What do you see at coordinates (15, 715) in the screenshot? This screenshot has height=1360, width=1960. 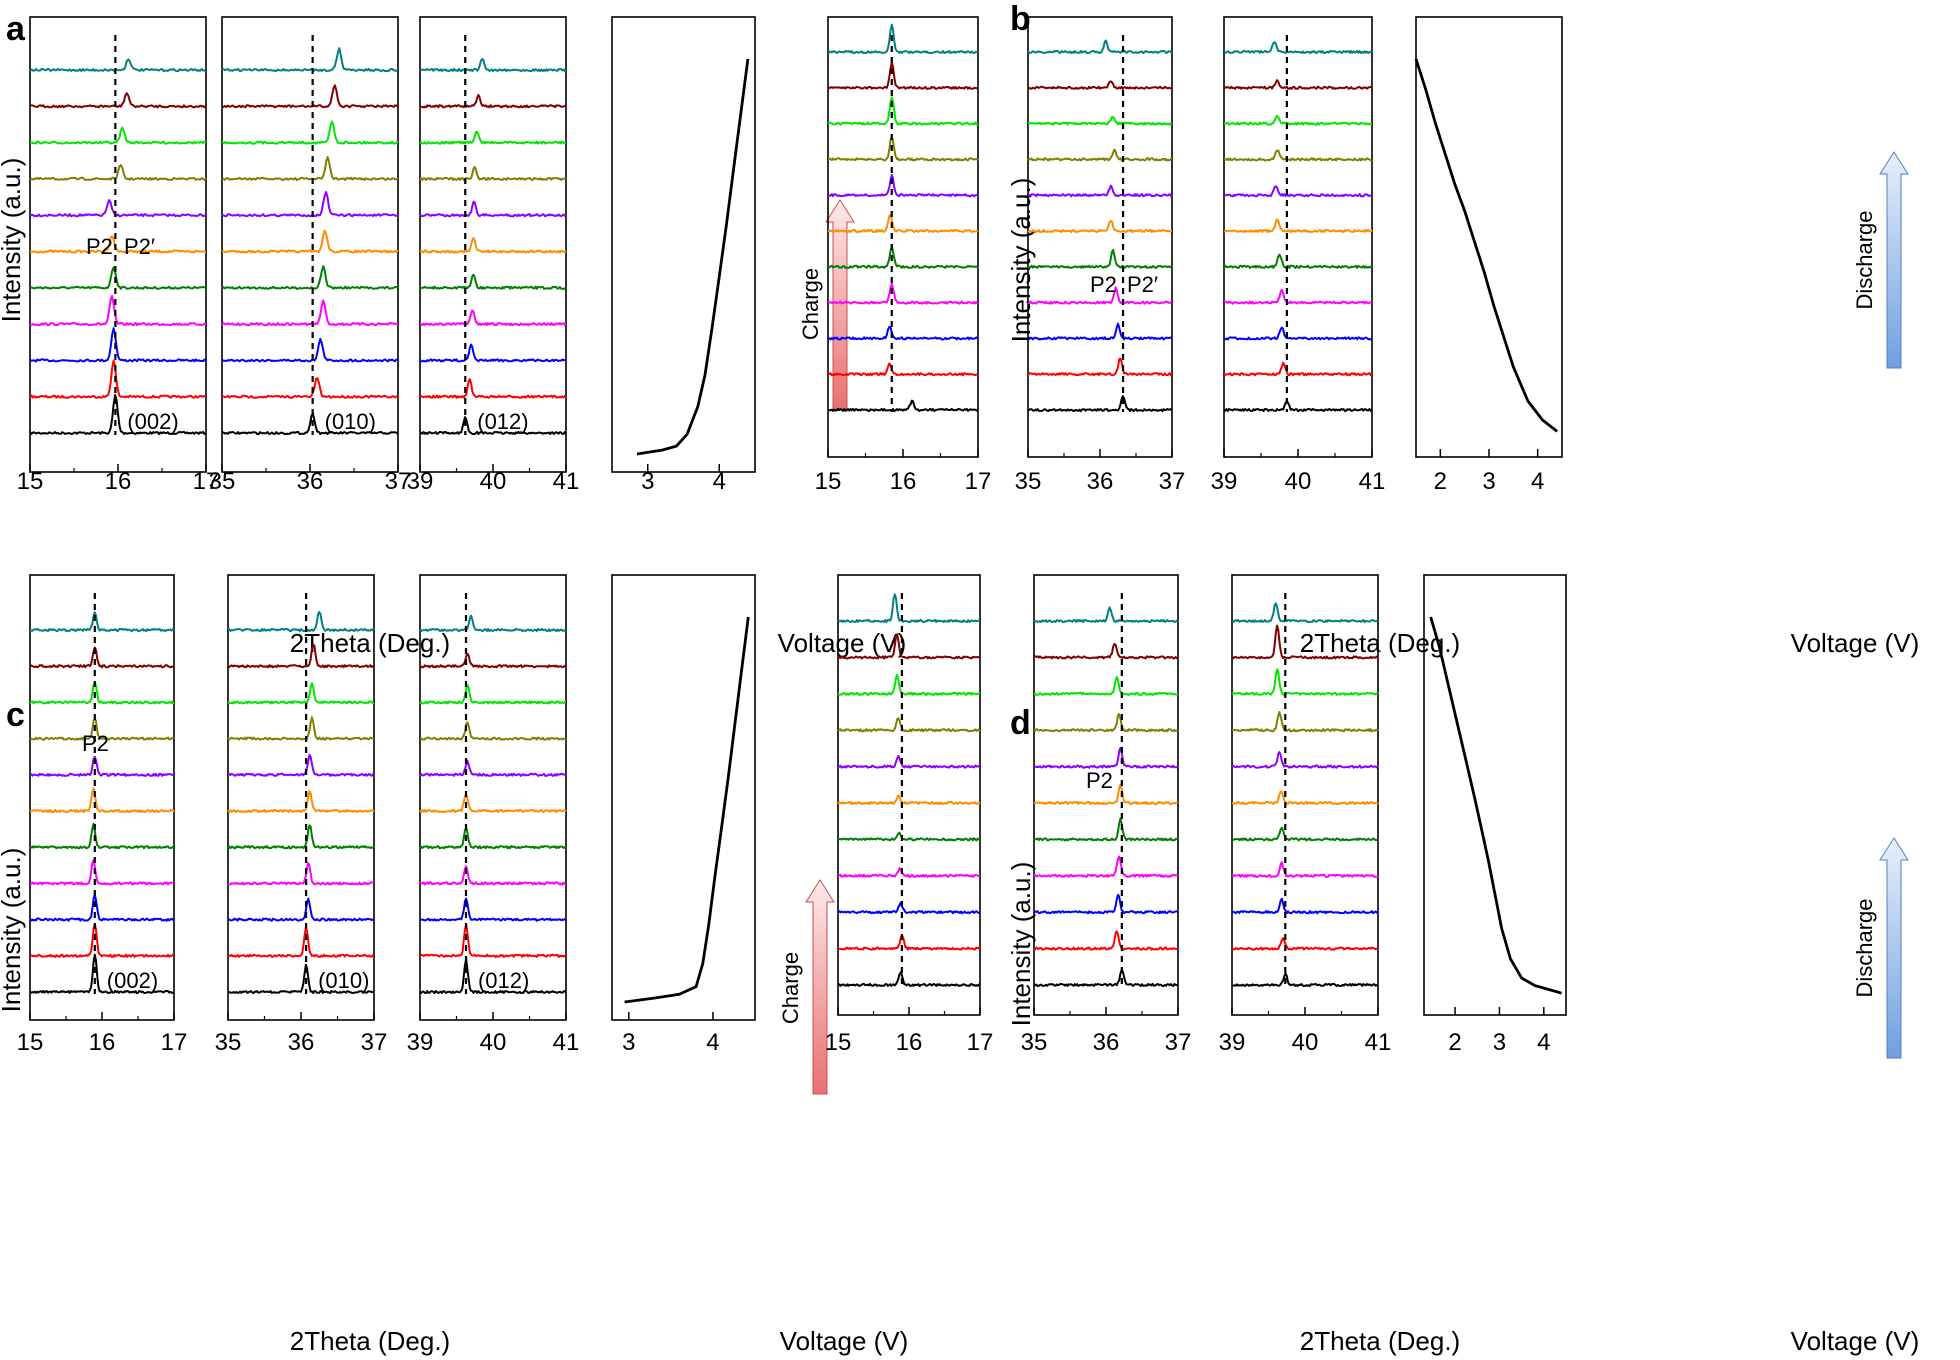 I see `panel-c-letter: c` at bounding box center [15, 715].